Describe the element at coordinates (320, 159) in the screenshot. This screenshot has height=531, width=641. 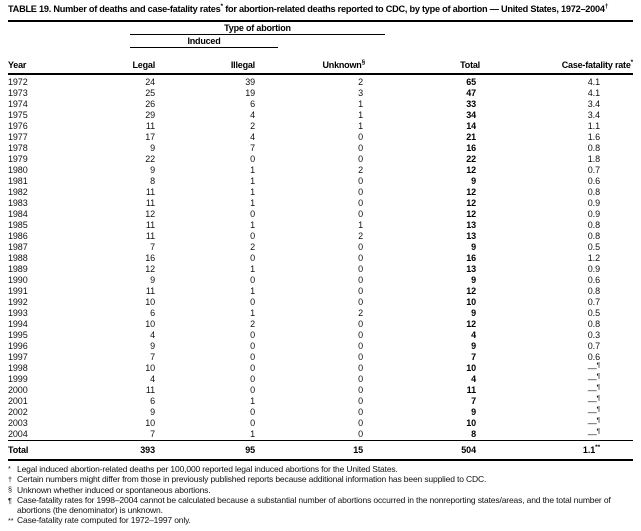
I see `table-row: 1979 22 0 0 22 1.8` at that location.